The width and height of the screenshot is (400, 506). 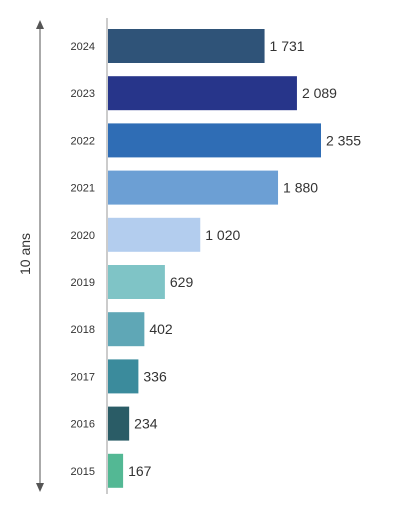 I want to click on value-label-2019: 629, so click(x=182, y=282).